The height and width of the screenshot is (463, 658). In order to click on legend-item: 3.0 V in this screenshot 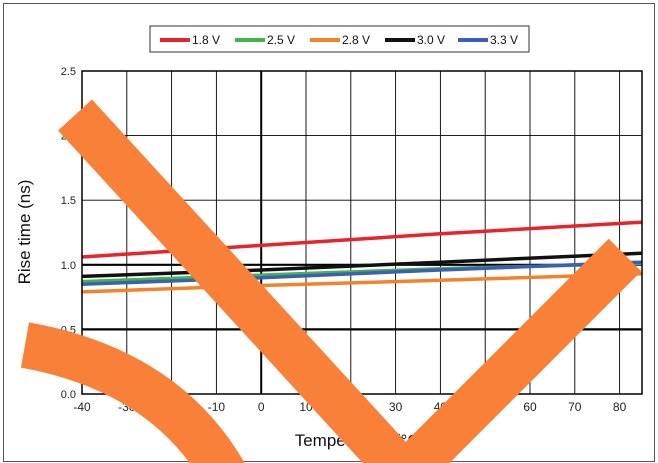, I will do `click(415, 40)`.